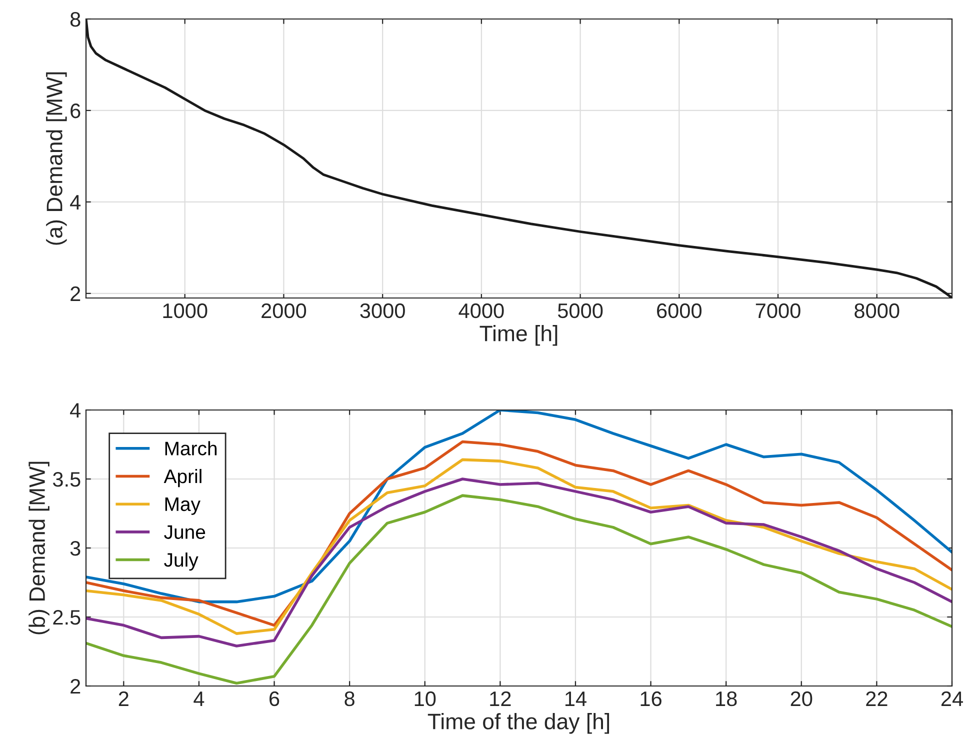  Describe the element at coordinates (349, 698) in the screenshot. I see `x-tick-label: 8` at that location.